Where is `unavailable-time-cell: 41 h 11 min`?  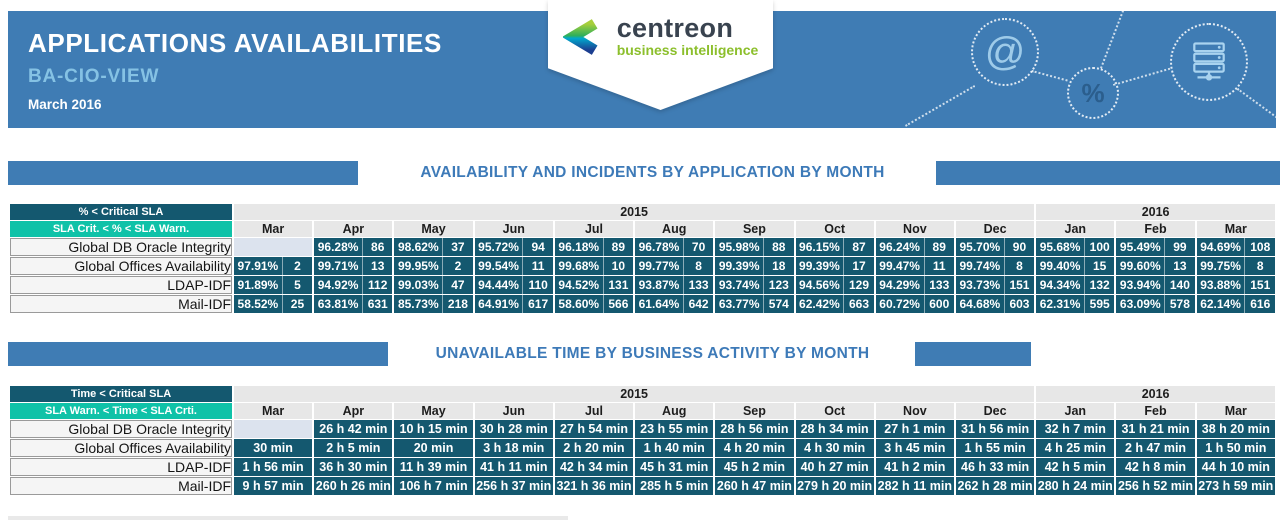
unavailable-time-cell: 41 h 11 min is located at coordinates (513, 467).